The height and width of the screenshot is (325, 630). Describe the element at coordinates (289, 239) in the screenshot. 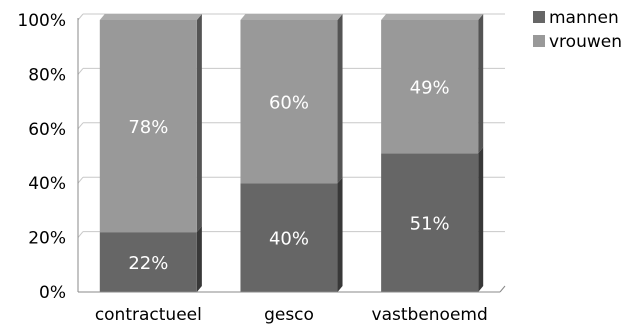

I see `data-label: 40%` at that location.